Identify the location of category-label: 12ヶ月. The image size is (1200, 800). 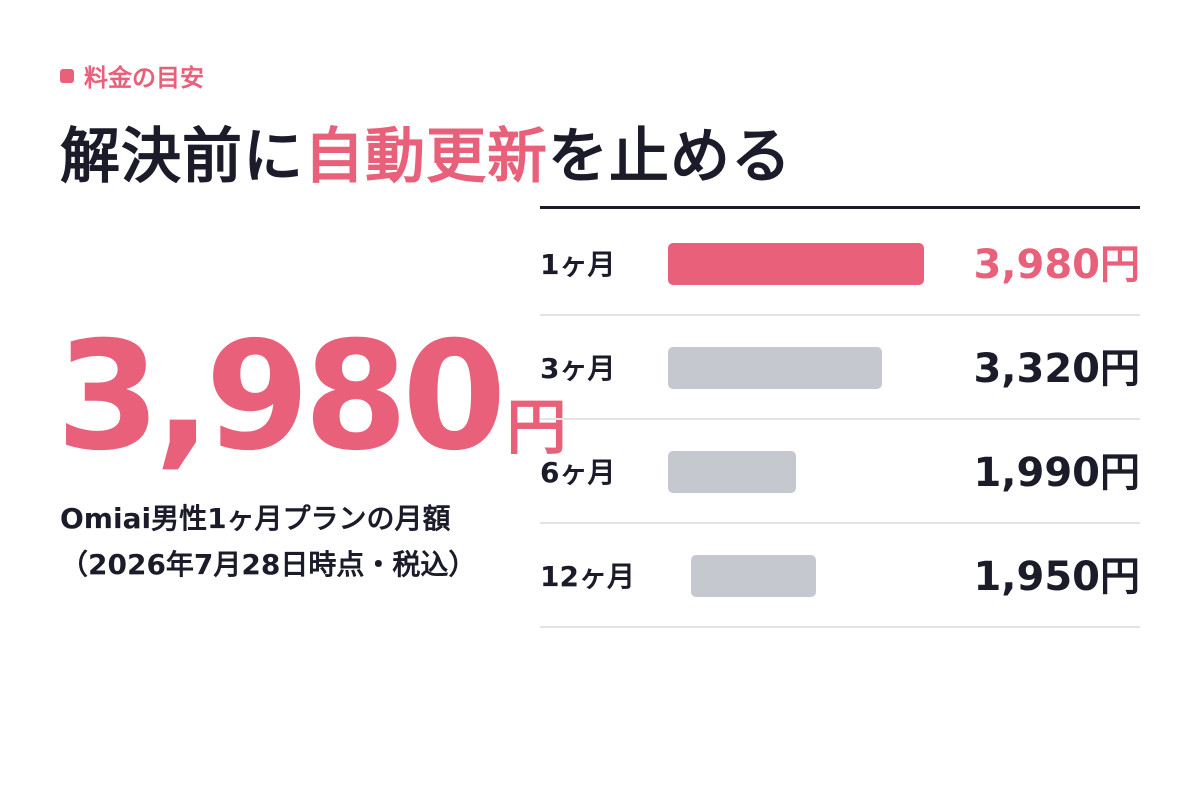
(587, 576).